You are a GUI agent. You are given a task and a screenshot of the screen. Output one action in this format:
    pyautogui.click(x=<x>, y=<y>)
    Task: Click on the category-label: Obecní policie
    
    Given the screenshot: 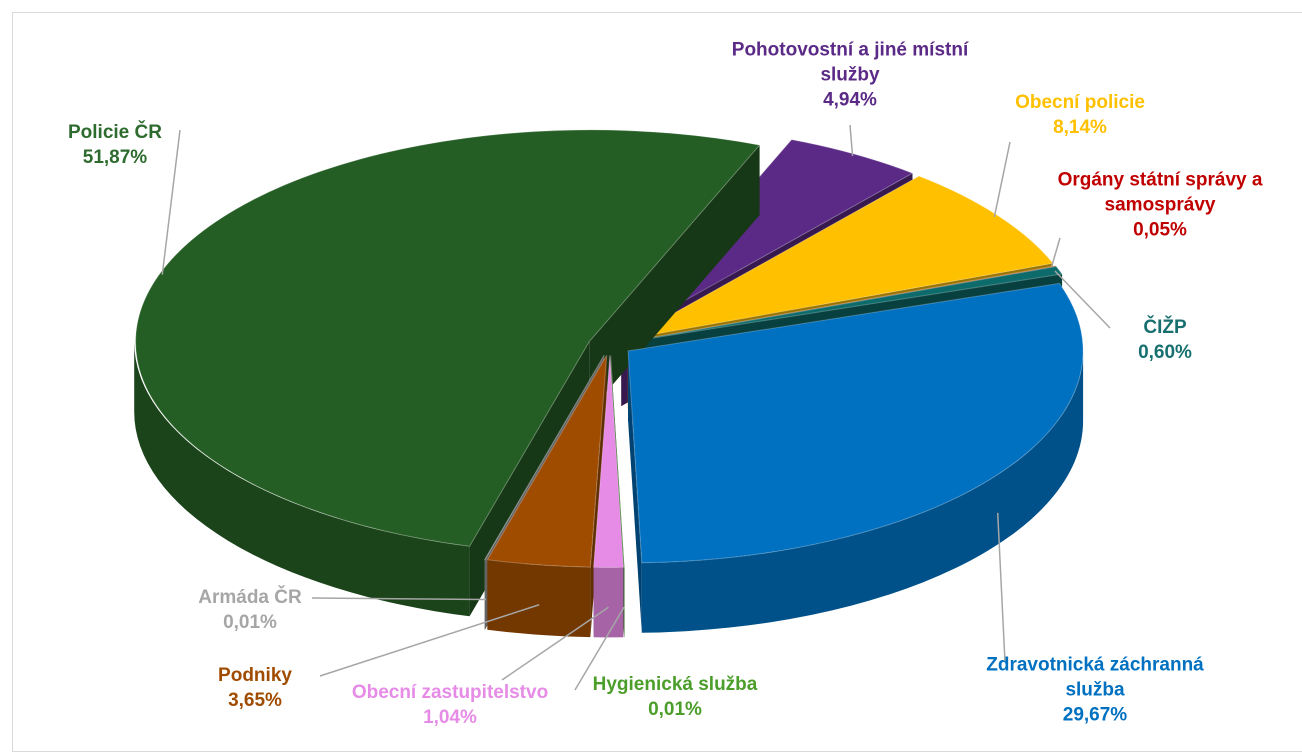 What is the action you would take?
    pyautogui.click(x=1080, y=102)
    